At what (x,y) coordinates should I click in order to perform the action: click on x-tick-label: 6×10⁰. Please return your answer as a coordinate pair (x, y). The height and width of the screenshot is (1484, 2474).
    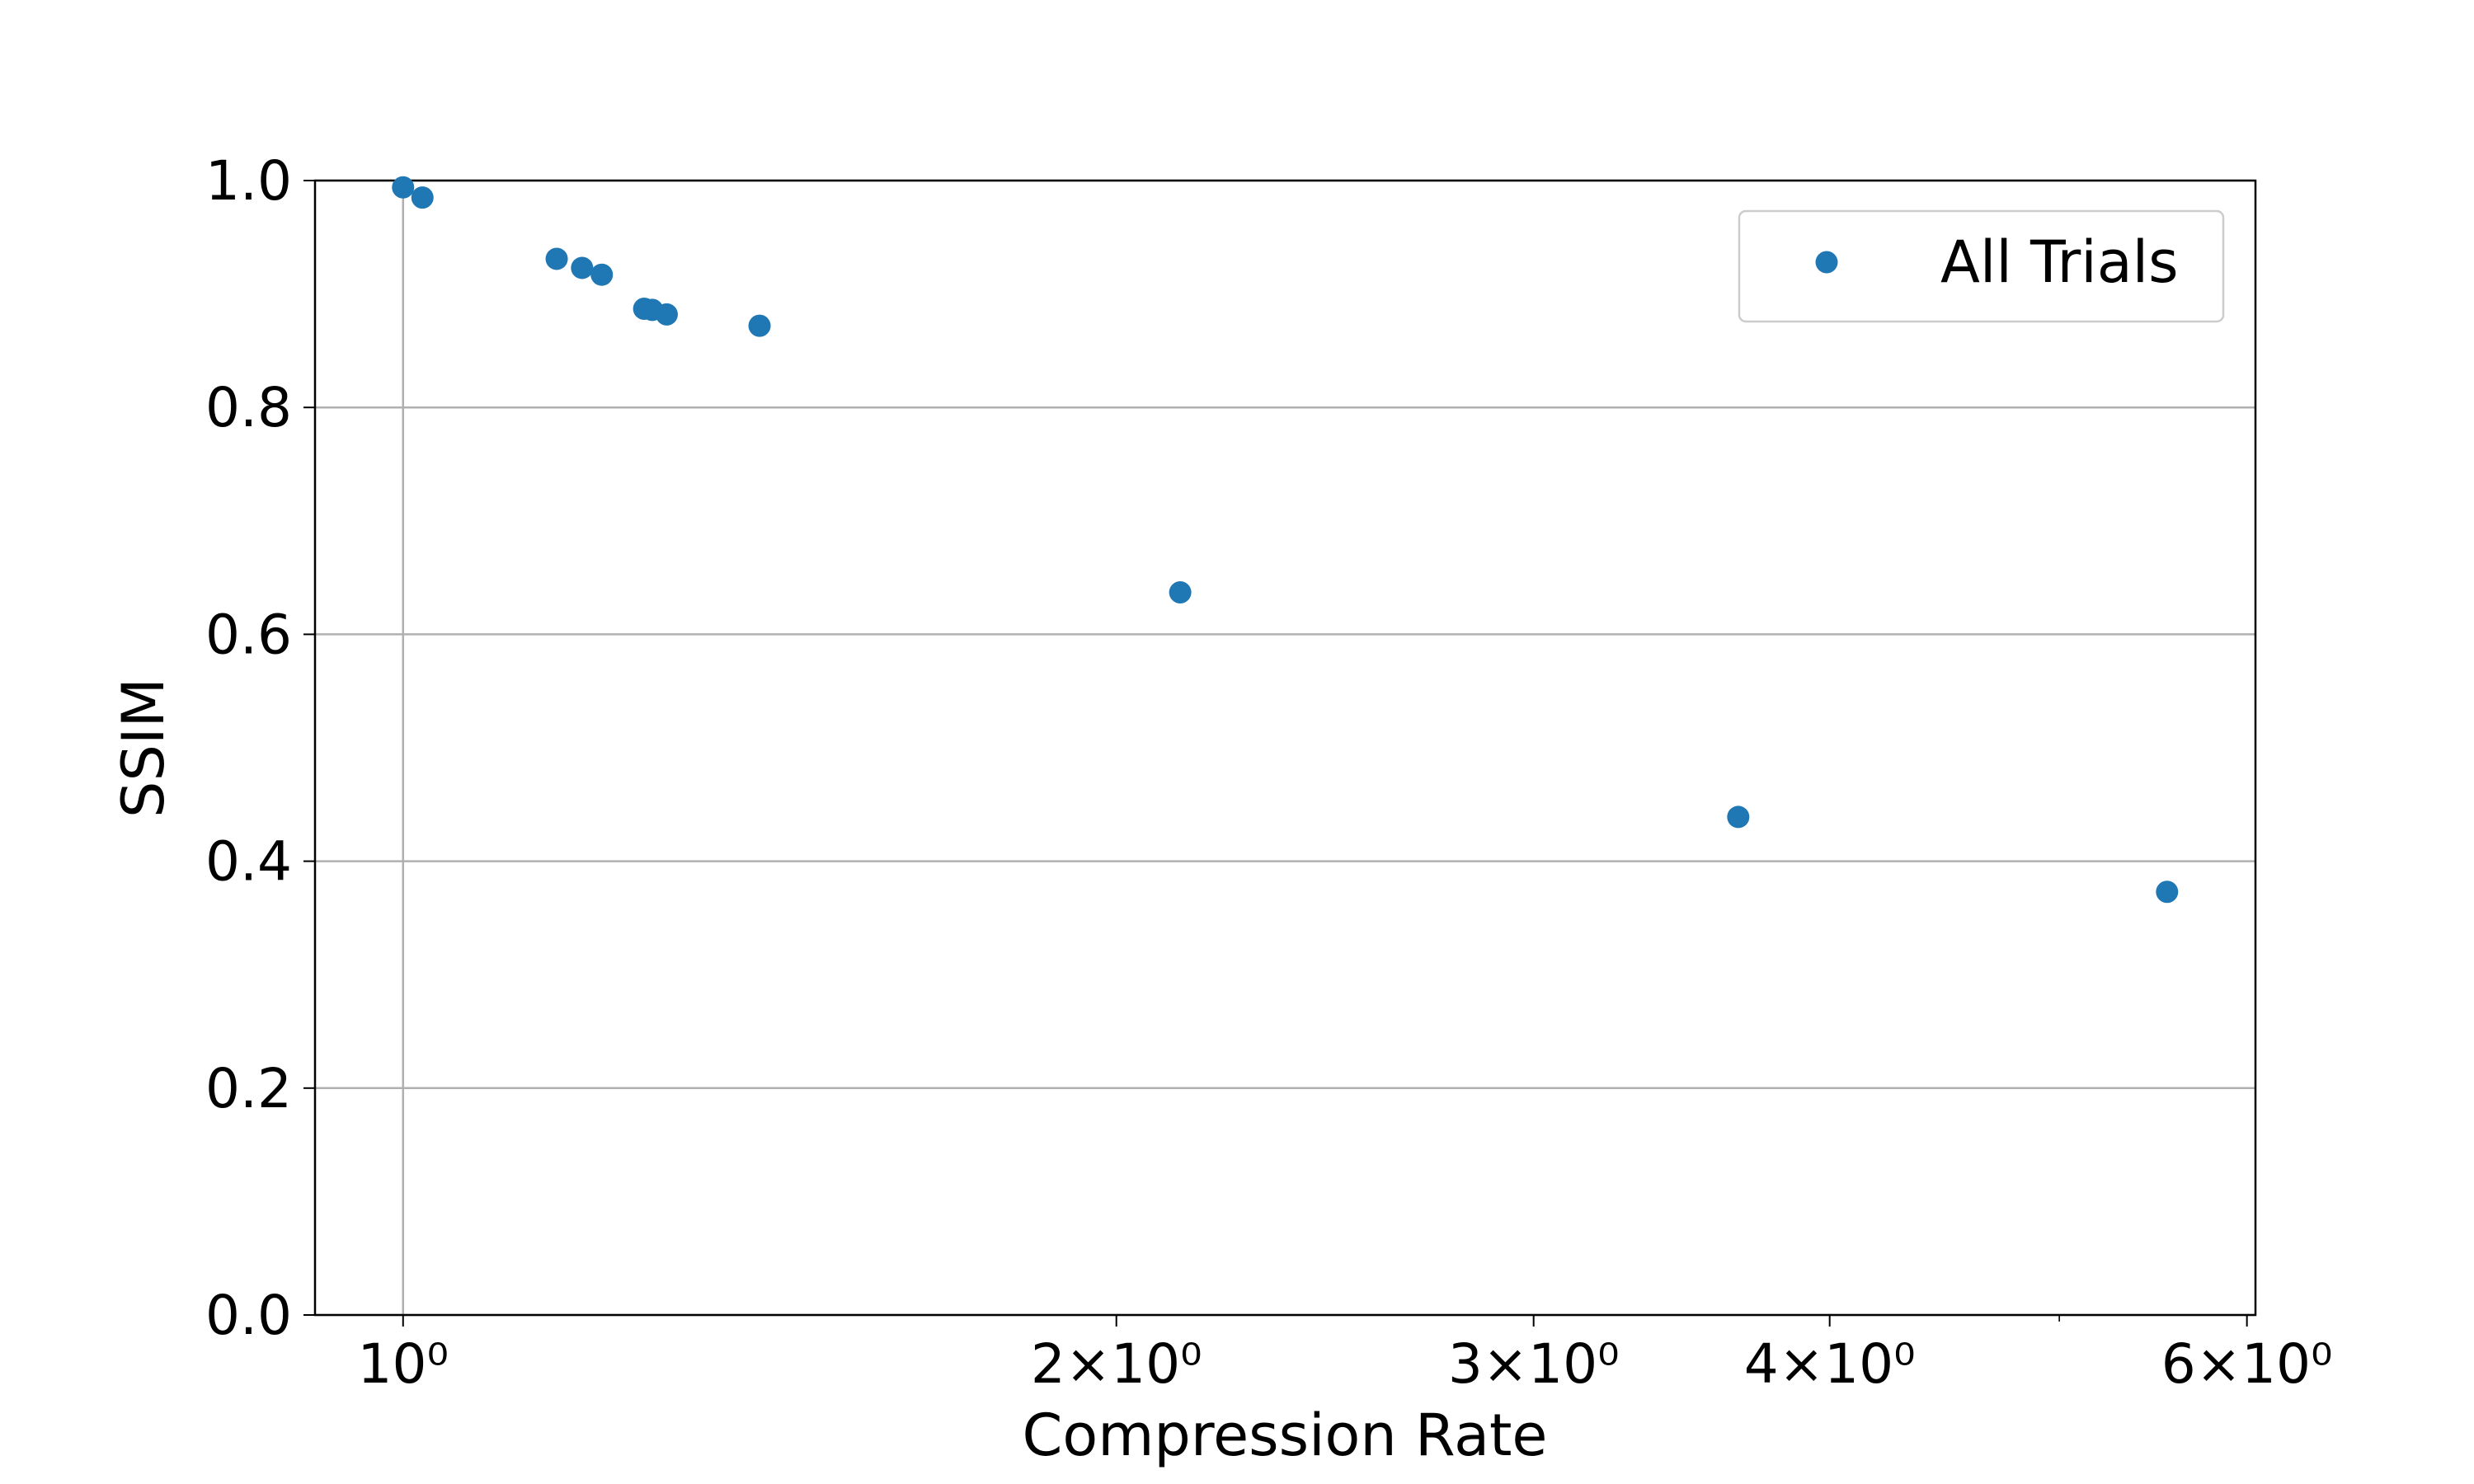
    Looking at the image, I should click on (2247, 1364).